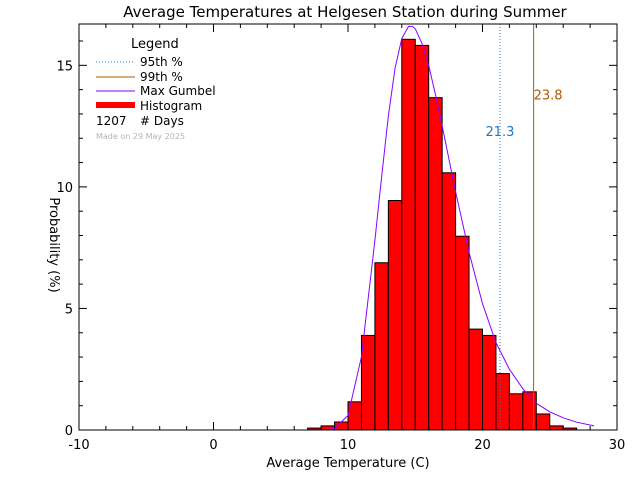  I want to click on x-tick-label: 10, so click(348, 445).